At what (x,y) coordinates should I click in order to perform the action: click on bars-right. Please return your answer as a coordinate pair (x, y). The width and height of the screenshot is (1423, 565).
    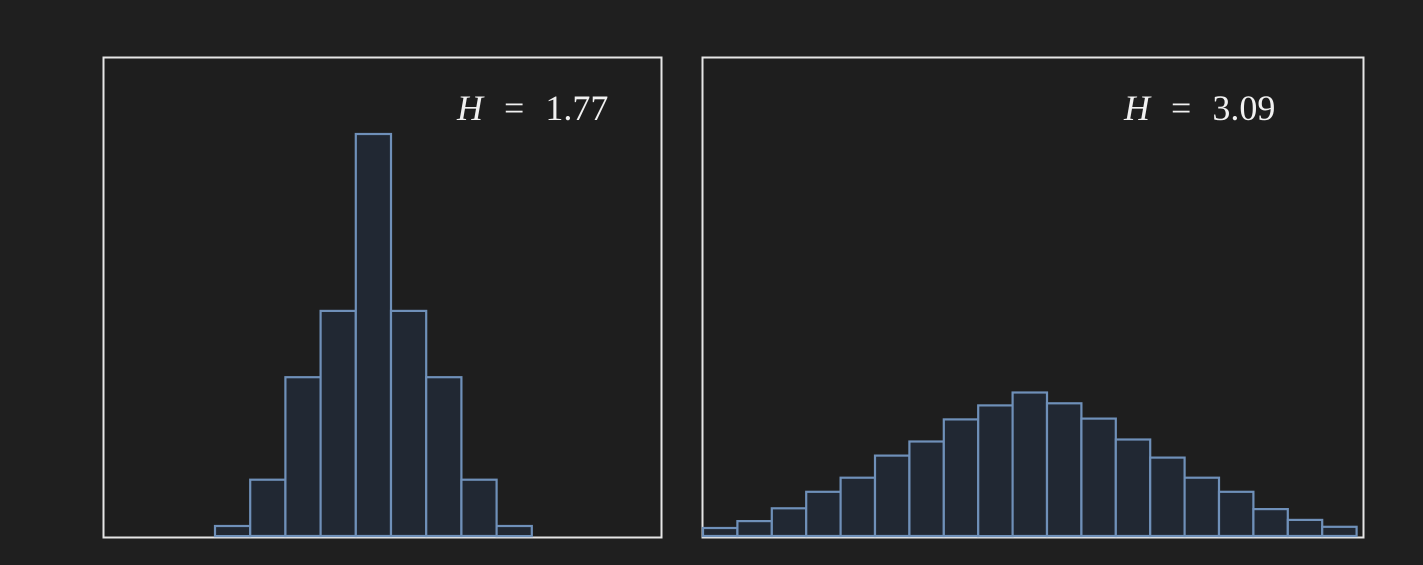
    Looking at the image, I should click on (1029, 464).